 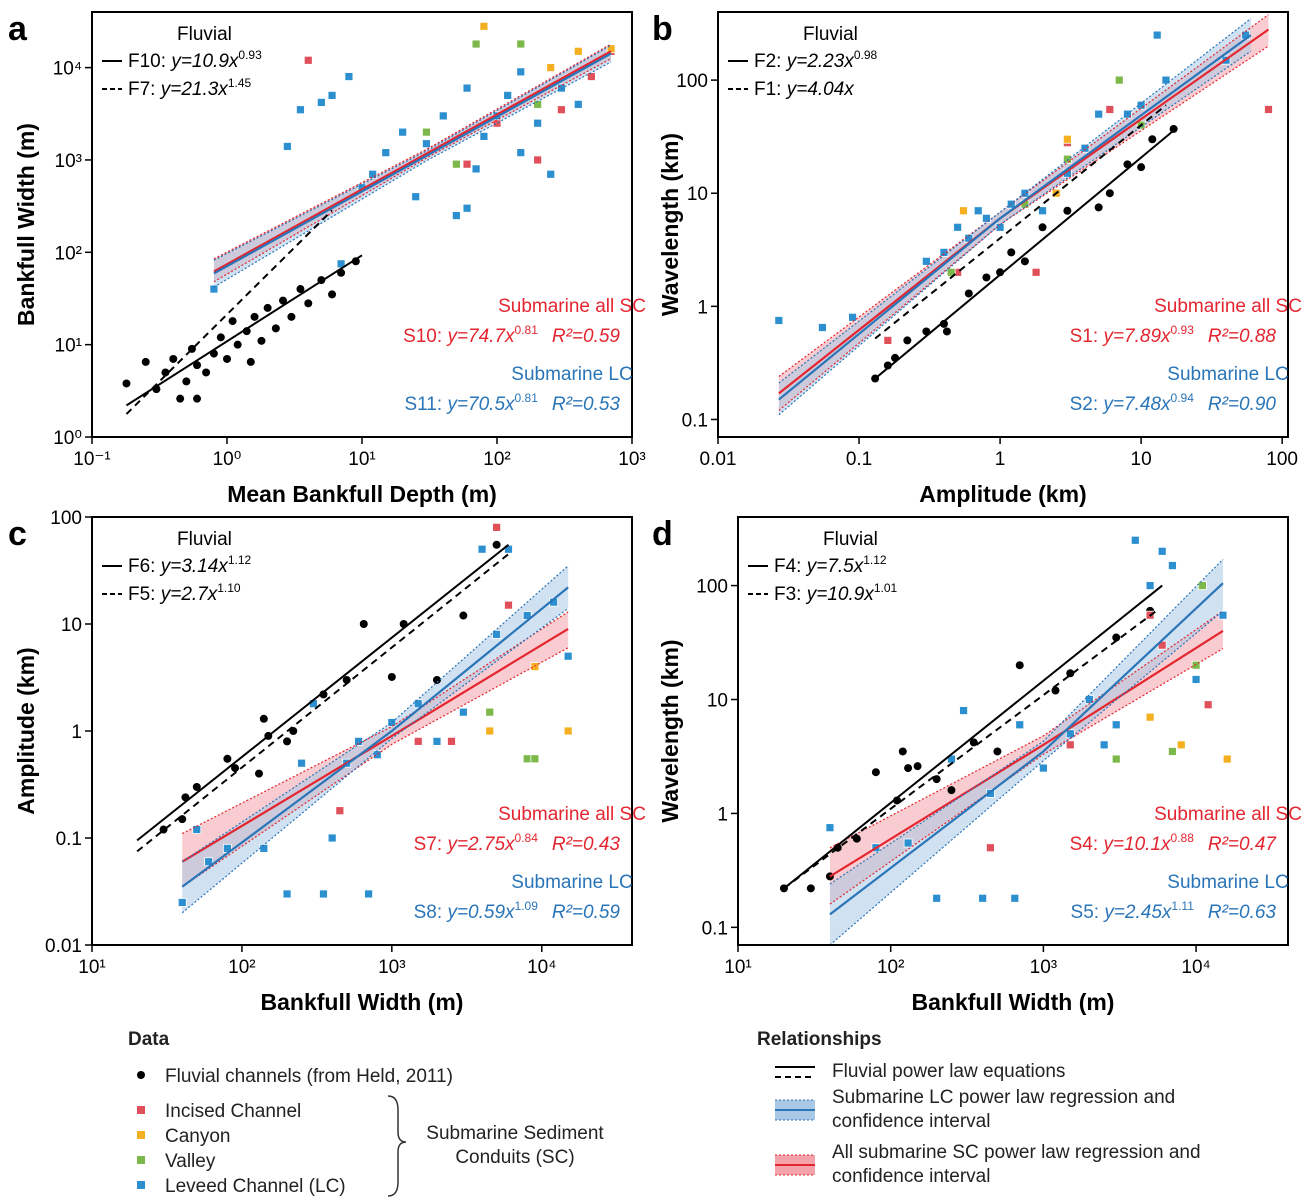 I want to click on equation-formula: y=10.9x, so click(x=204, y=61).